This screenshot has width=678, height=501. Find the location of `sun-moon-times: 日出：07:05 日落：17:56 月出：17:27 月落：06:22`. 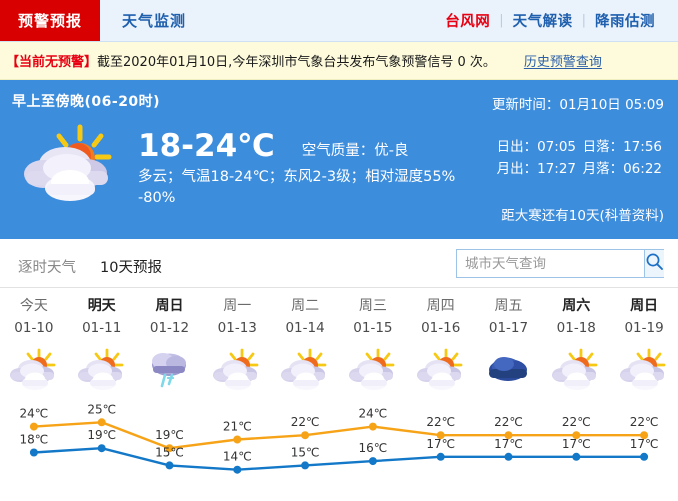

sun-moon-times: 日出：07:05 日落：17:56 月出：17:27 月落：06:22 is located at coordinates (579, 158).